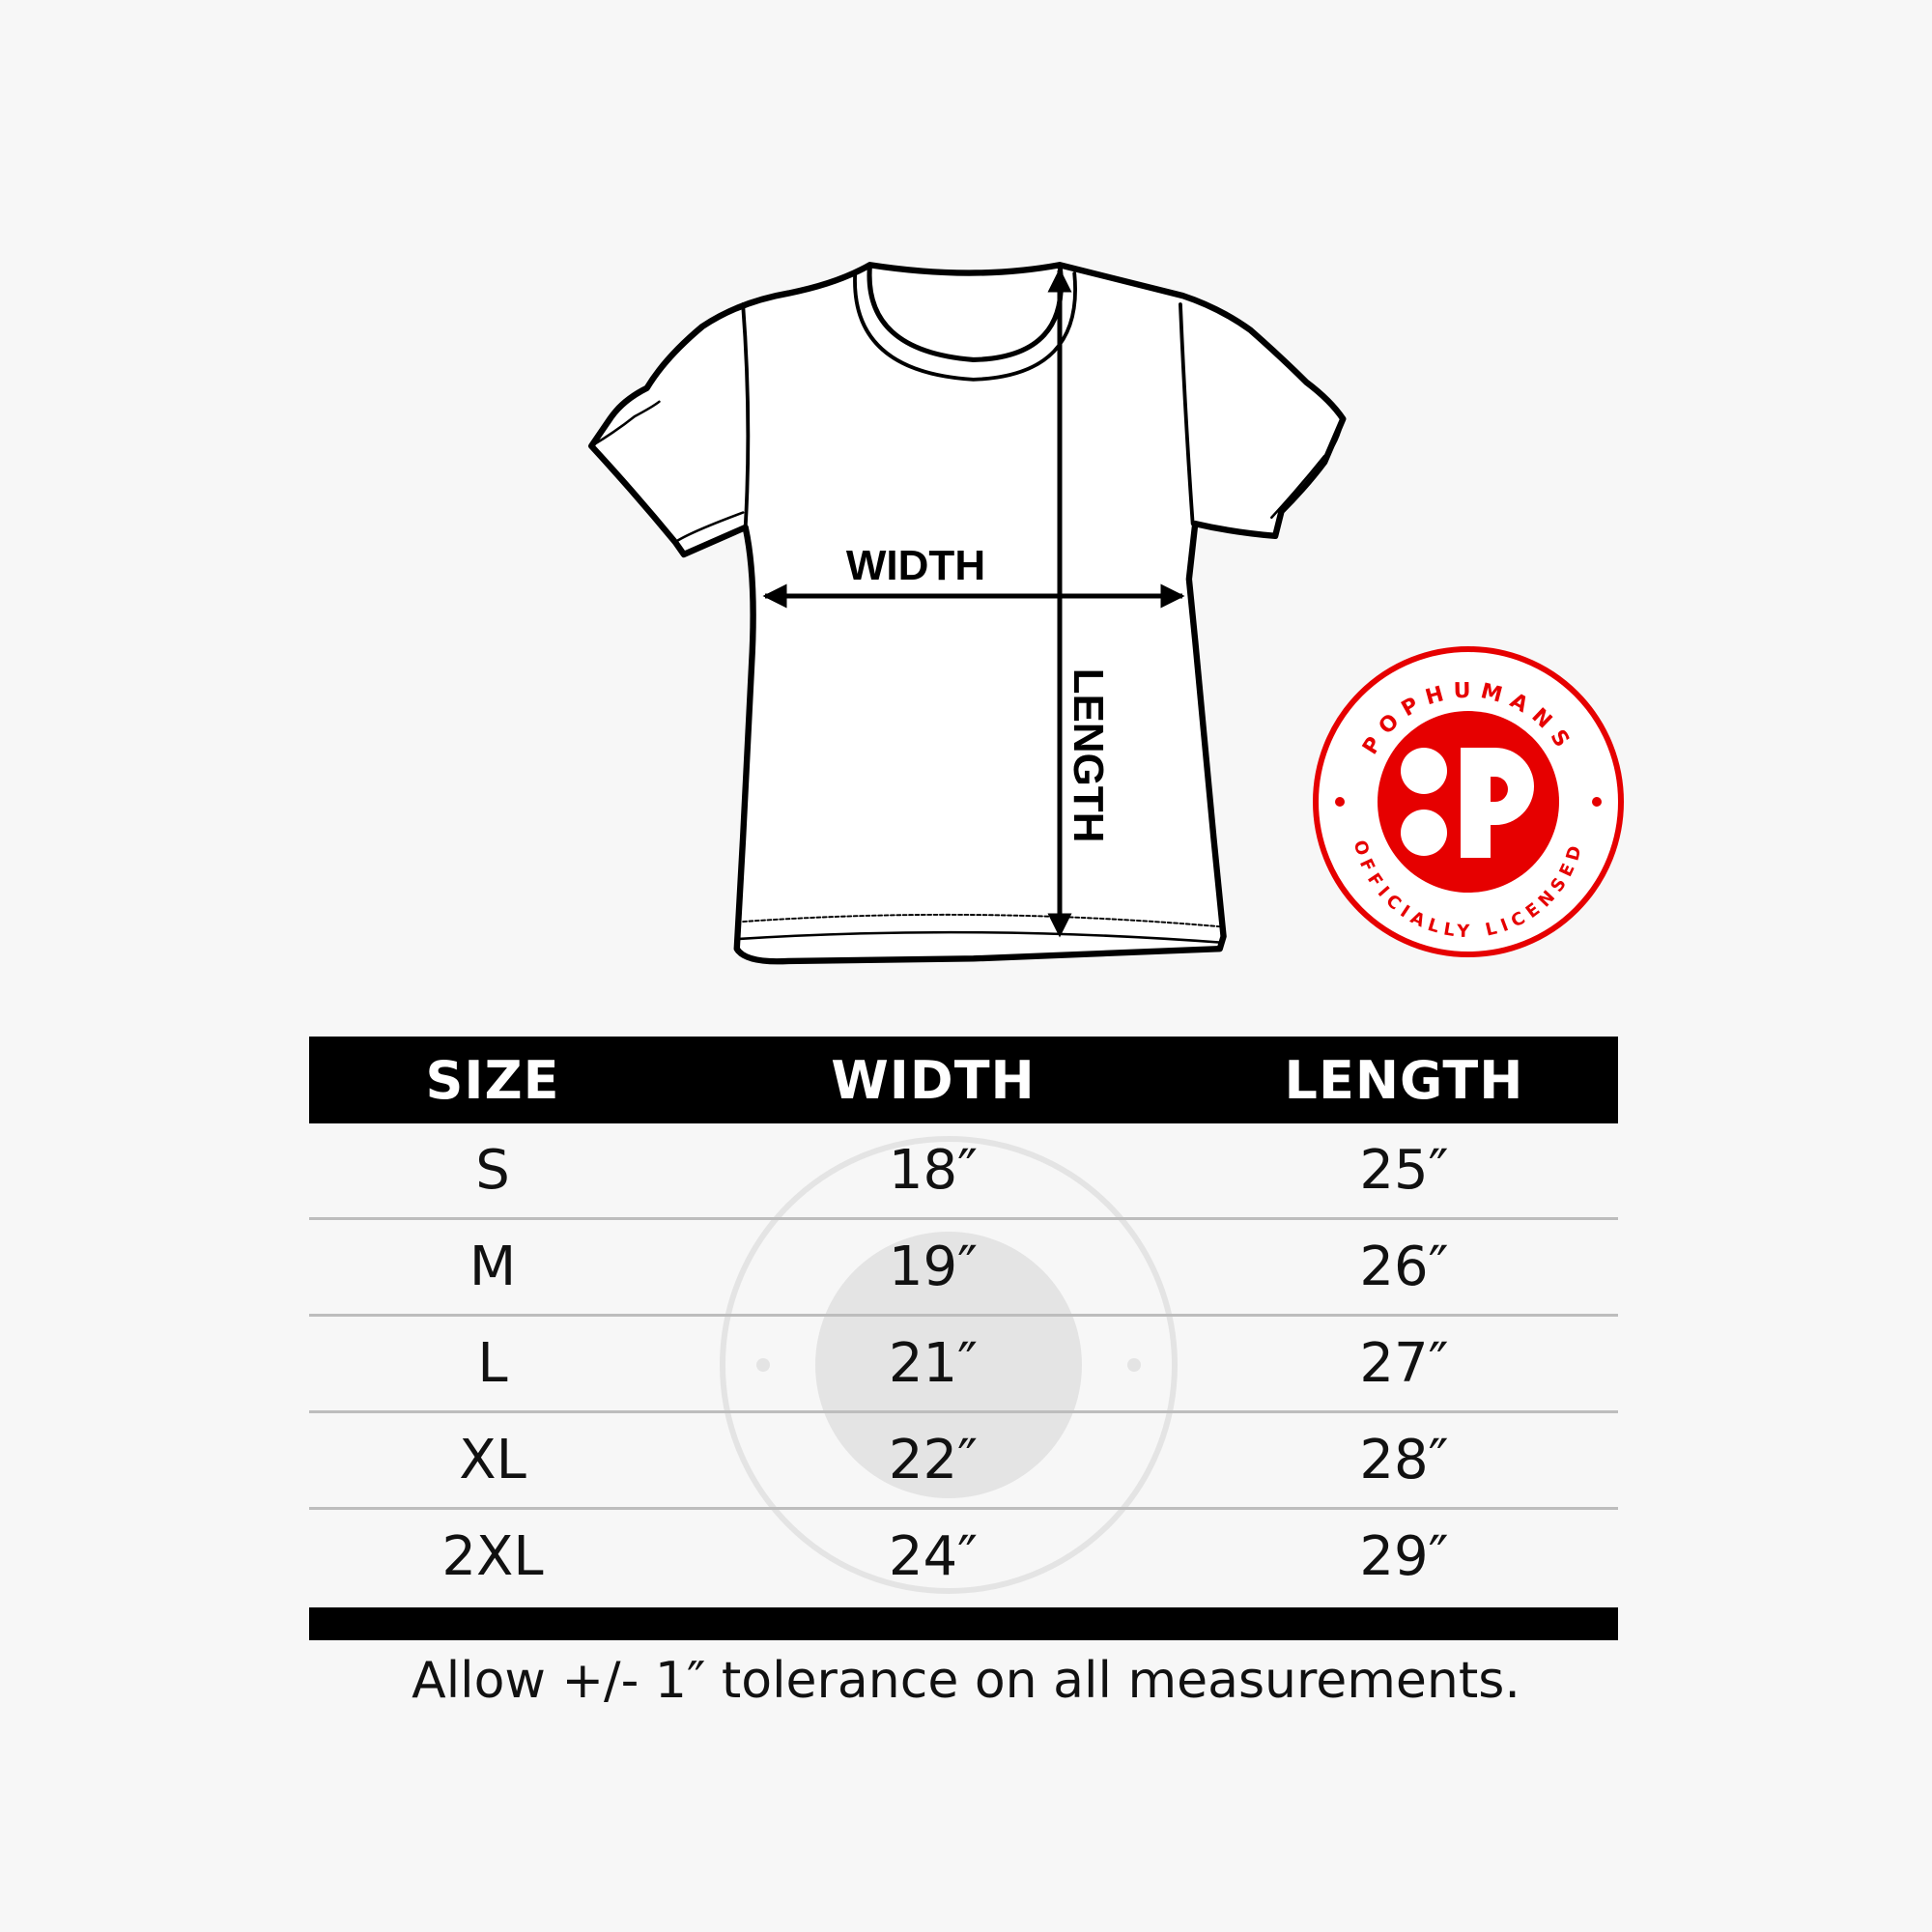 The image size is (1932, 1932). I want to click on cell-size: M, so click(493, 1267).